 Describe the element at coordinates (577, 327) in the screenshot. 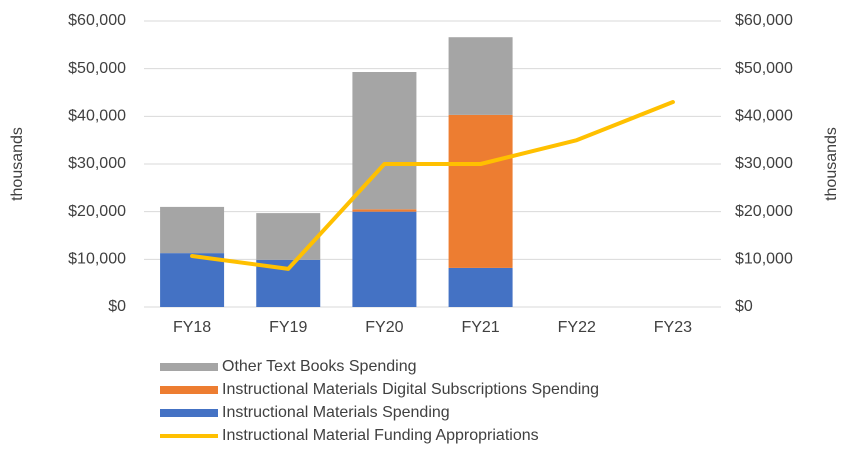

I see `x-tick-label: FY22` at that location.